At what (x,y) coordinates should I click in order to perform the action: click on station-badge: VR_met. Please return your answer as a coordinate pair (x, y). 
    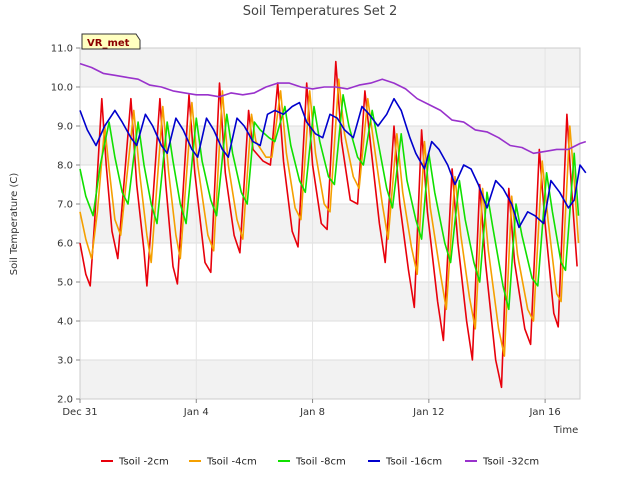
    Looking at the image, I should click on (111, 41).